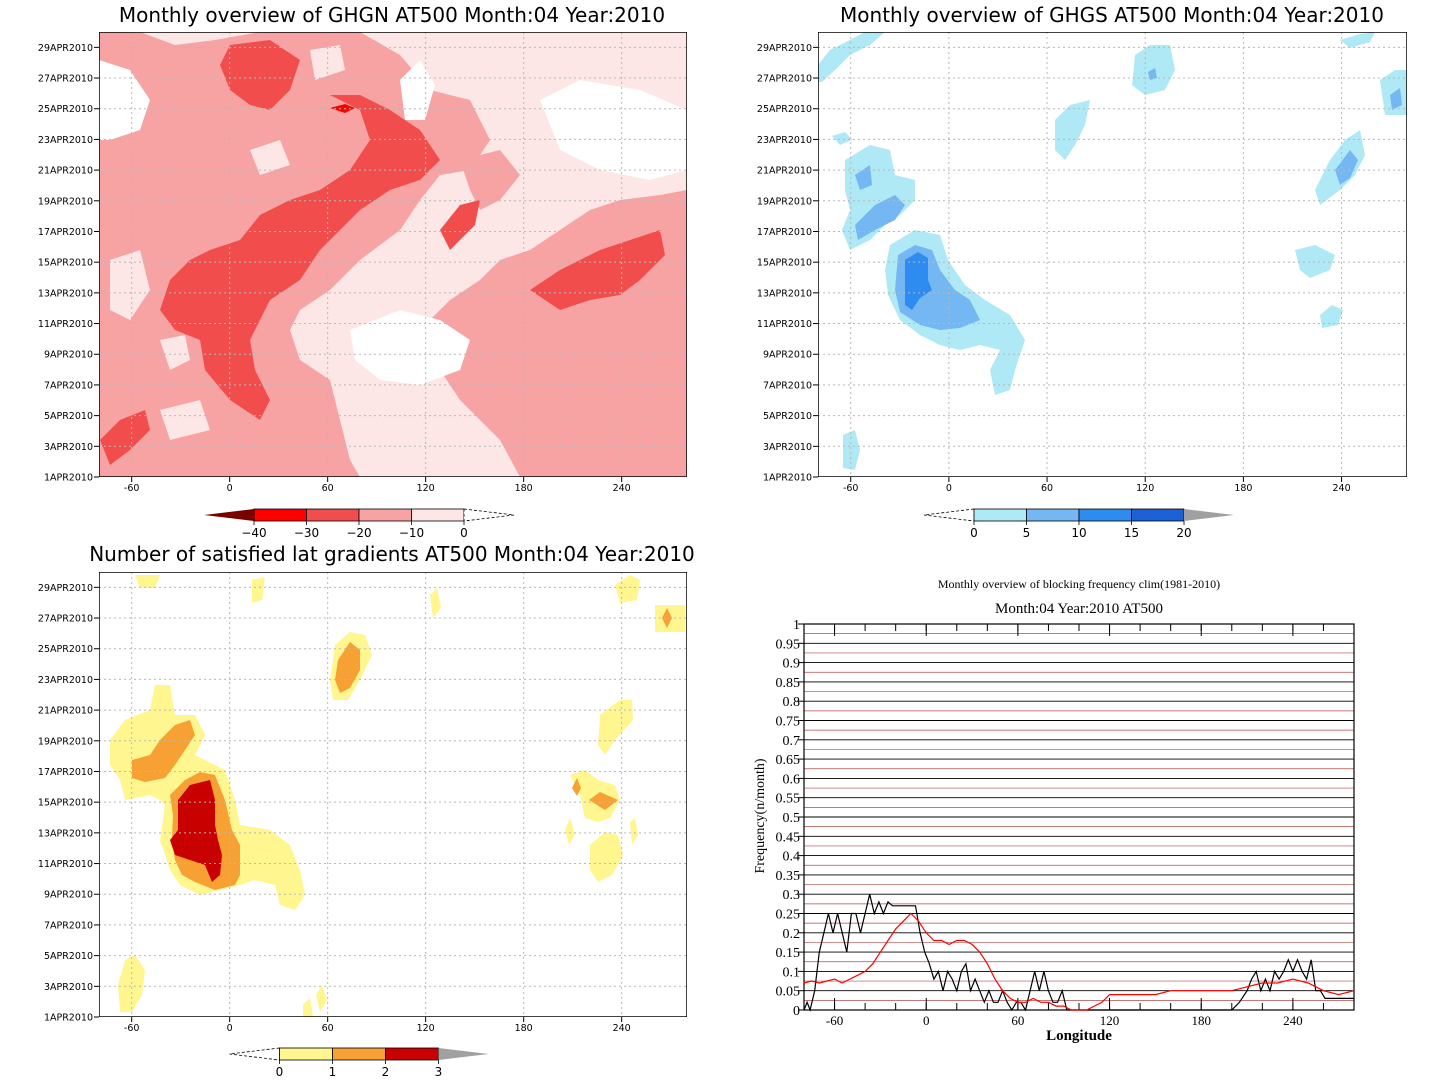 Image resolution: width=1440 pixels, height=1091 pixels. Describe the element at coordinates (65, 741) in the screenshot. I see `gradients-ytick-label: 19APR2010` at that location.